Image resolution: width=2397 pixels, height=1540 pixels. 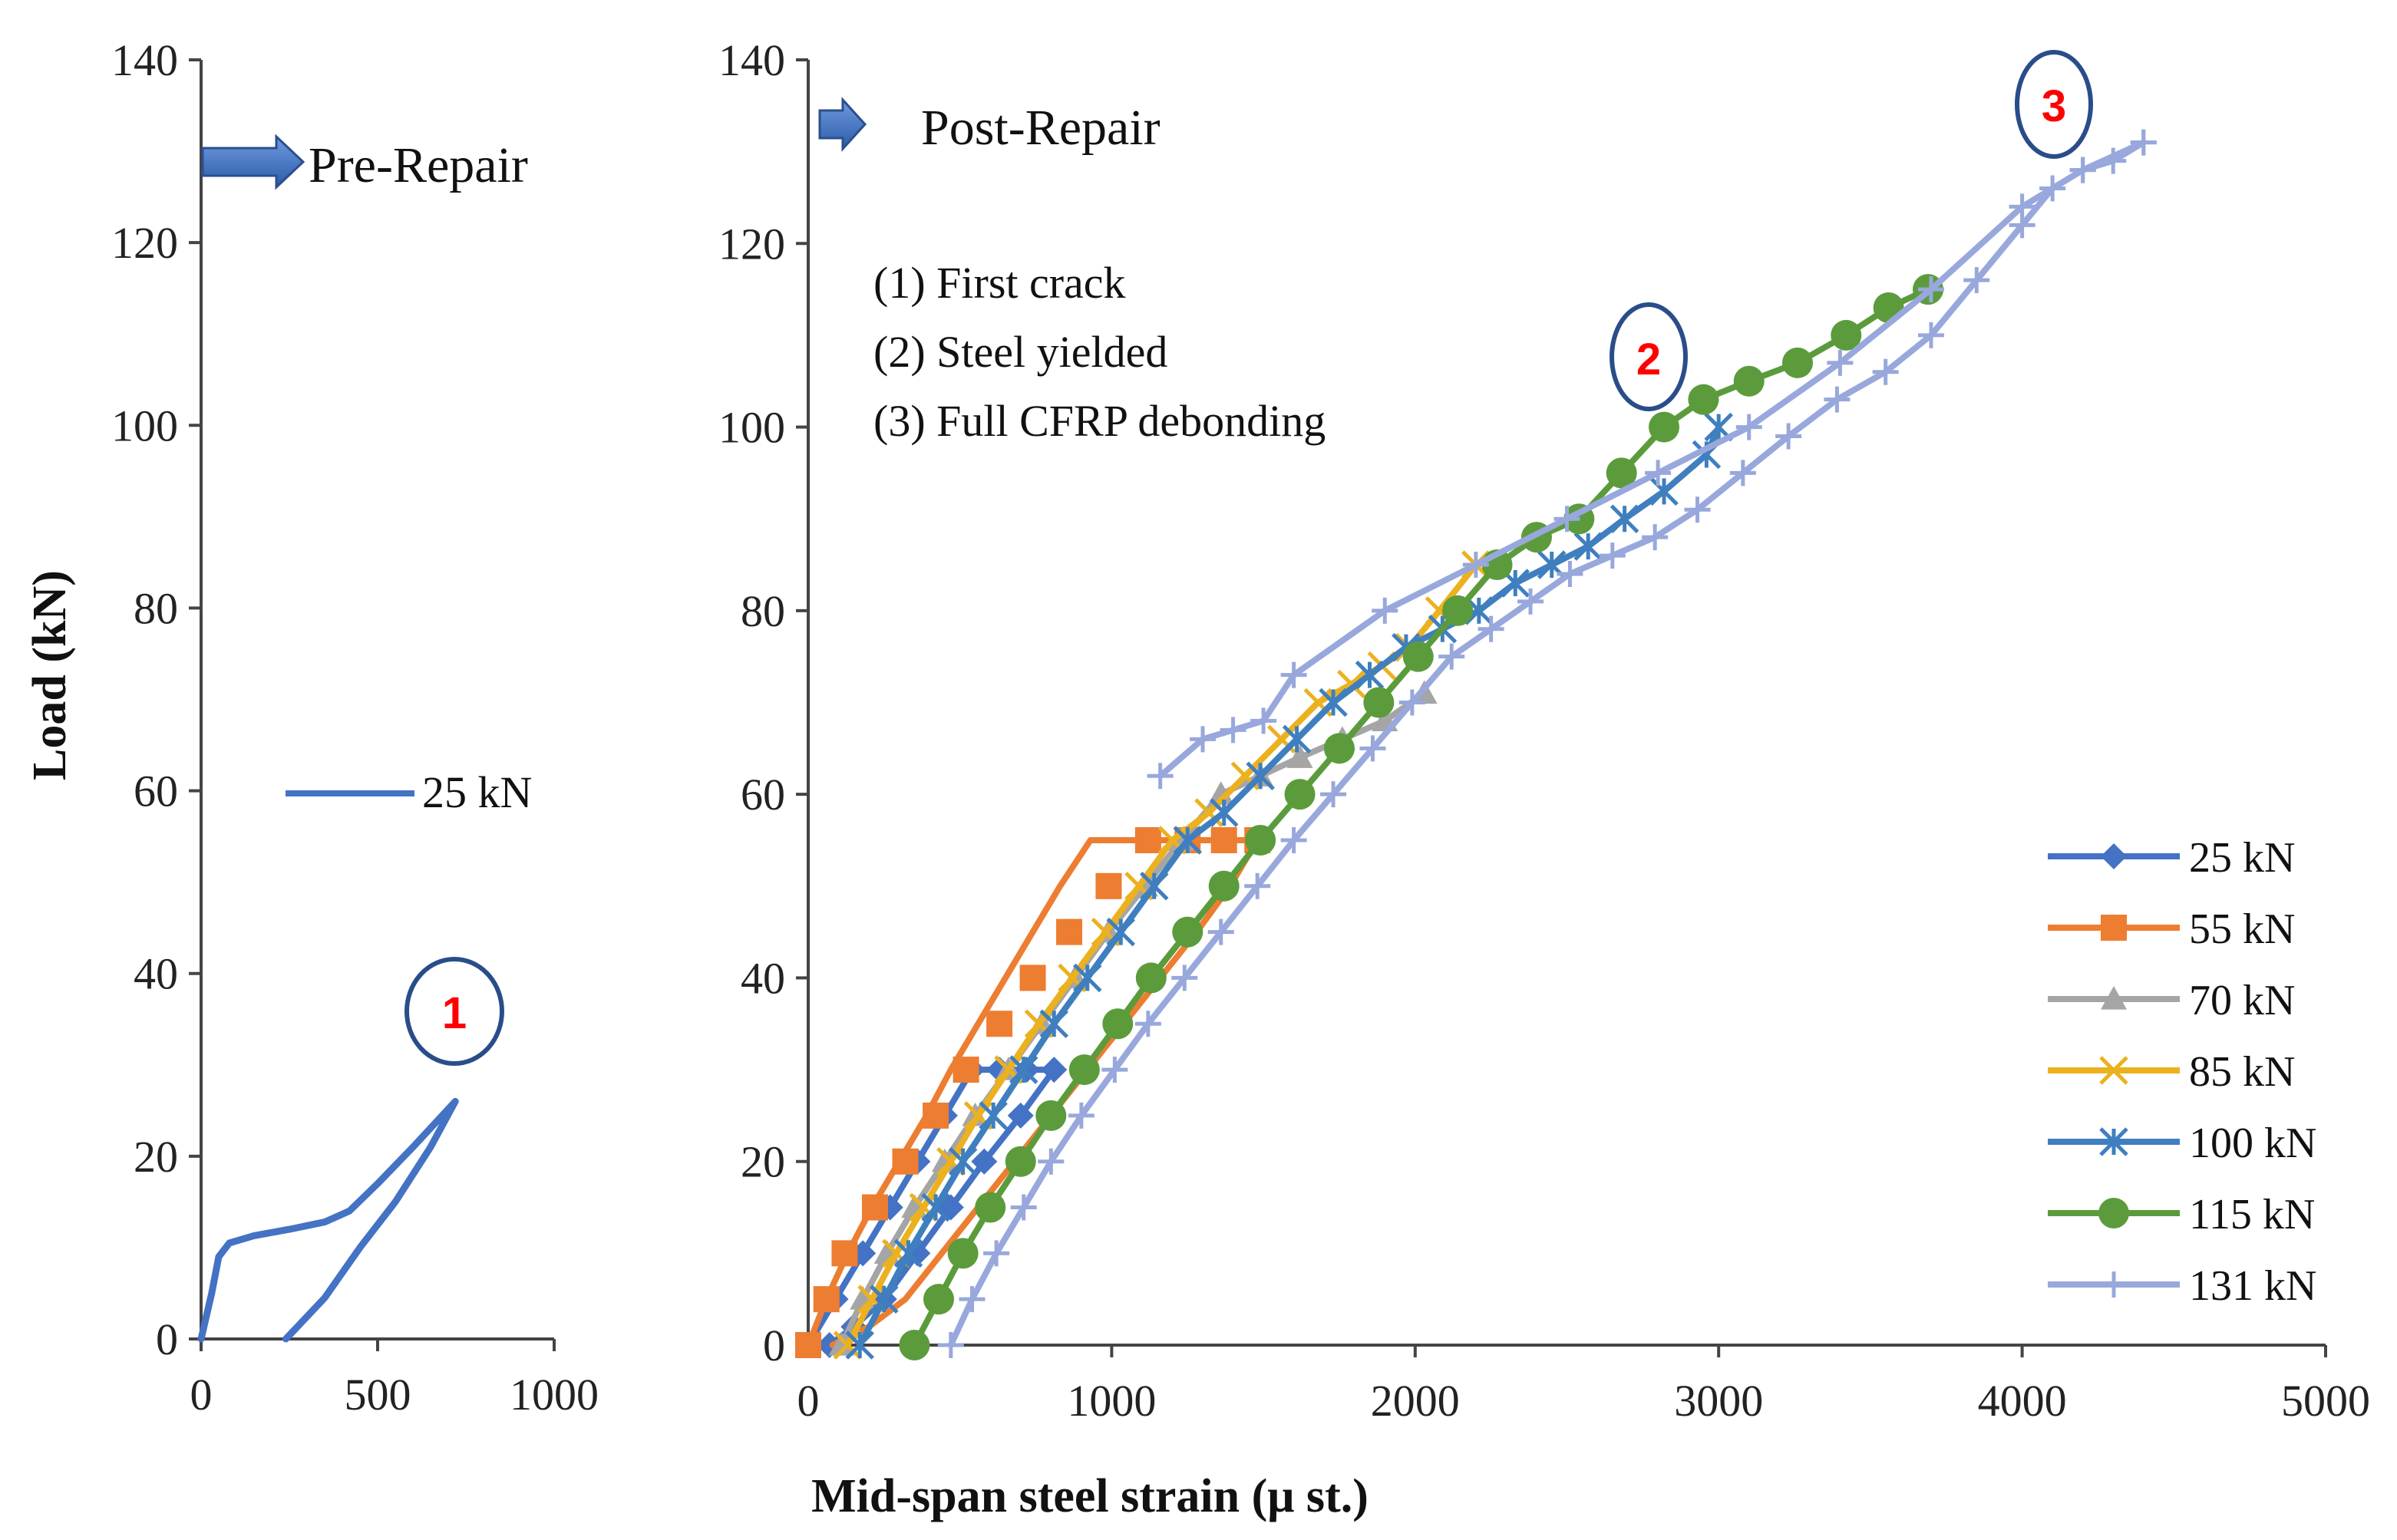 What do you see at coordinates (144, 60) in the screenshot?
I see `pre-y-tick-label: 140` at bounding box center [144, 60].